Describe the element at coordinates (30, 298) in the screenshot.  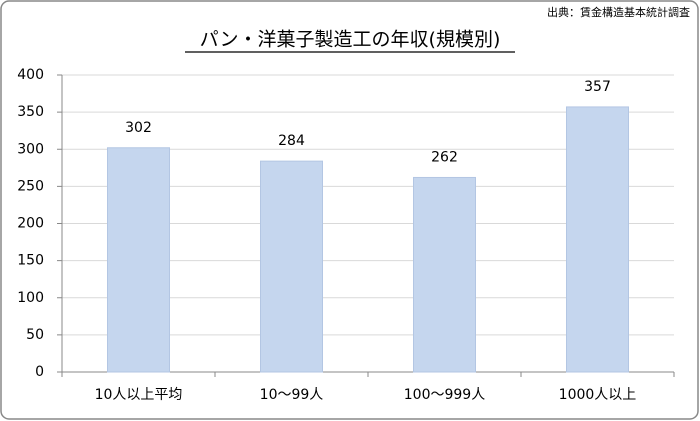
I see `y-tick-label: 100` at that location.